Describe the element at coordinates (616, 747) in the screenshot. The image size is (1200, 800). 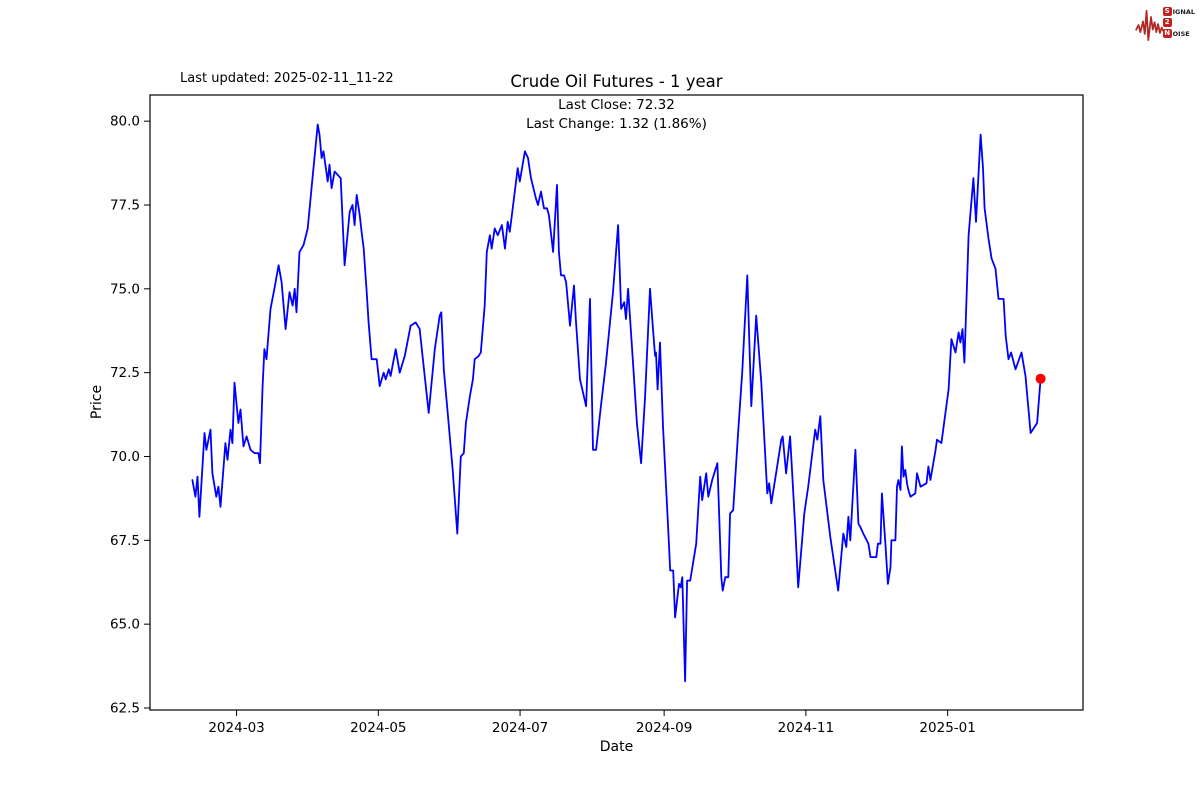
I see `x-axis-label: Date` at that location.